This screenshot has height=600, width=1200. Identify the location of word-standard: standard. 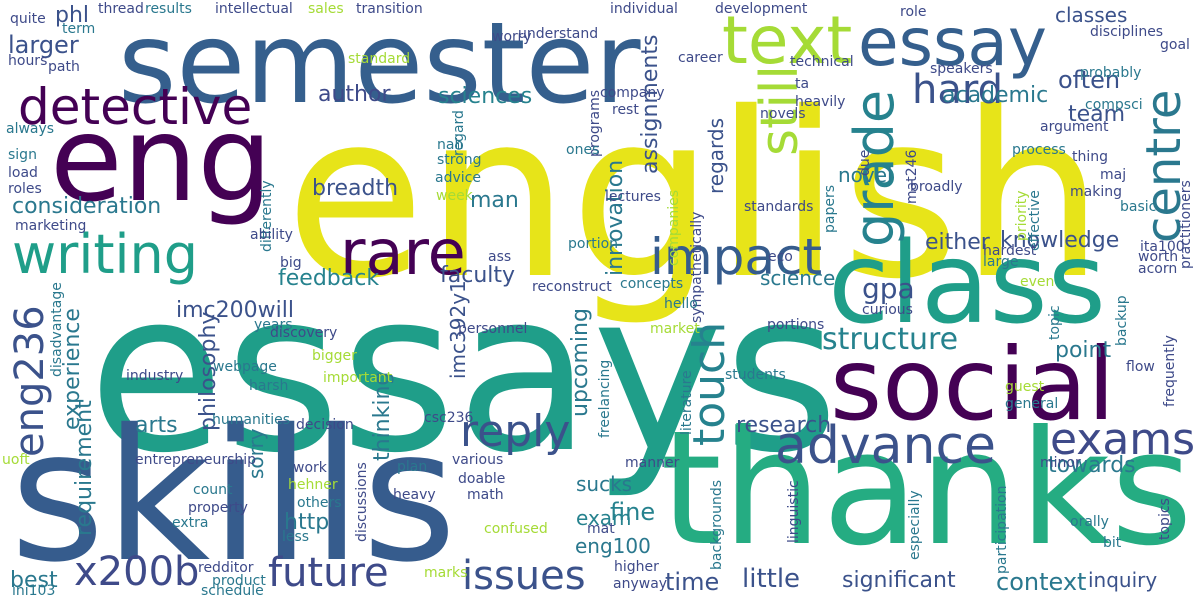
(379, 59).